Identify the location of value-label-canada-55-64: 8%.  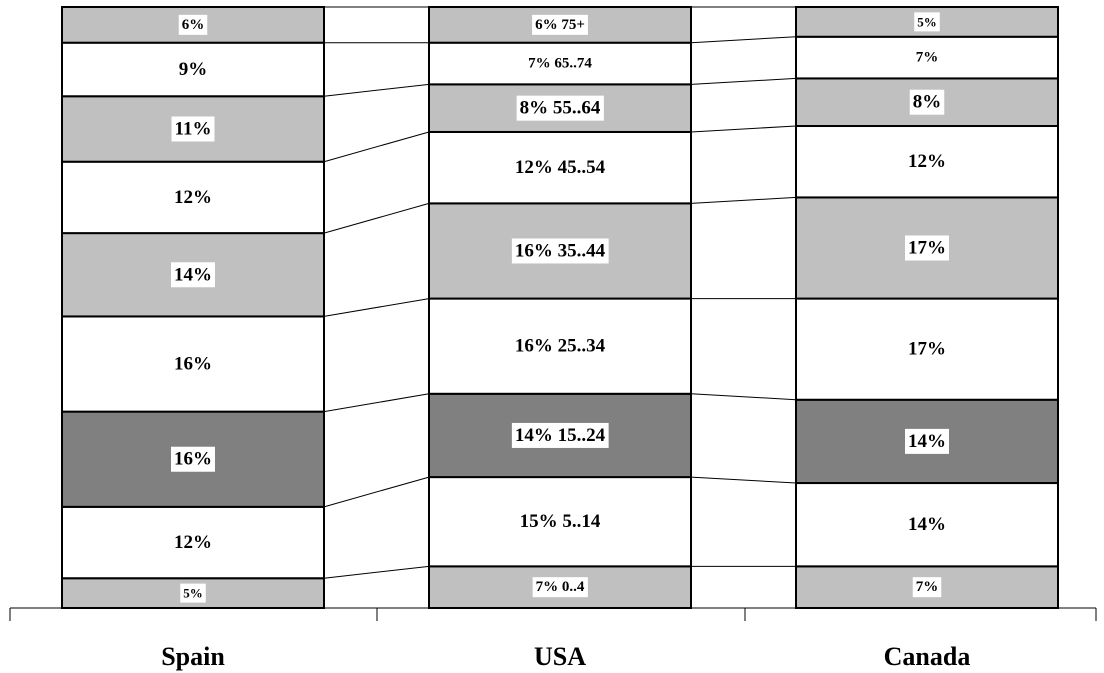
(927, 102).